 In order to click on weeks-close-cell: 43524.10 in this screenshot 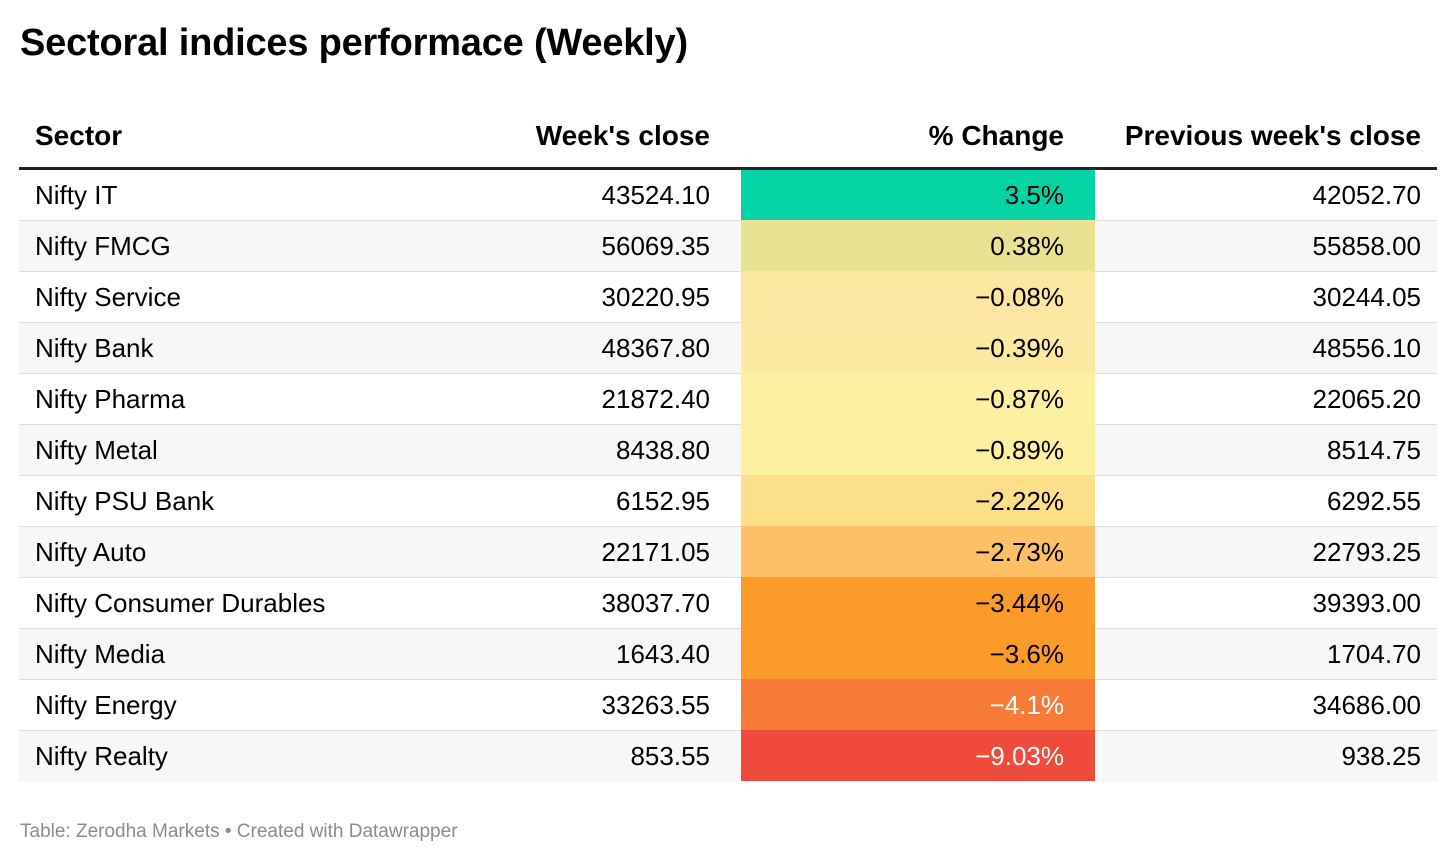, I will do `click(655, 195)`.